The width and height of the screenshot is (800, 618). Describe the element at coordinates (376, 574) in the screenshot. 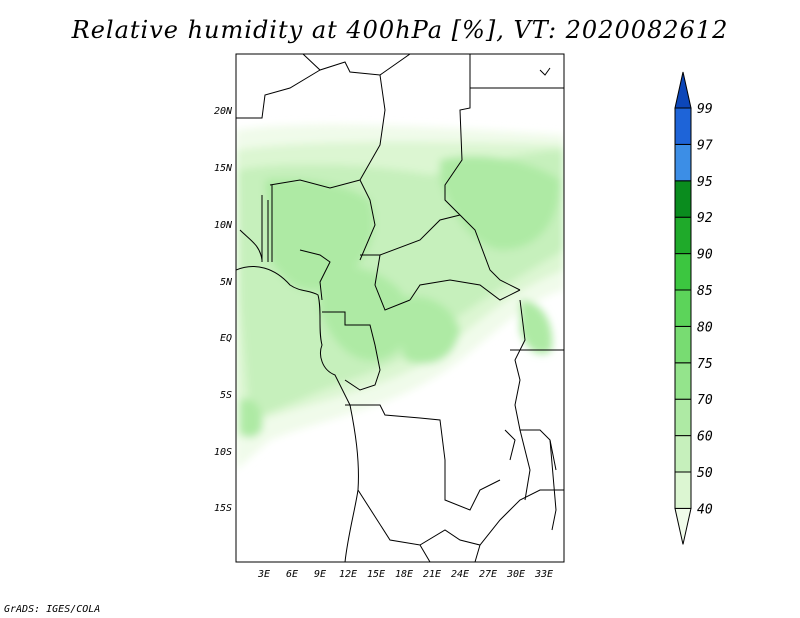

I see `lon-label: 15E` at that location.